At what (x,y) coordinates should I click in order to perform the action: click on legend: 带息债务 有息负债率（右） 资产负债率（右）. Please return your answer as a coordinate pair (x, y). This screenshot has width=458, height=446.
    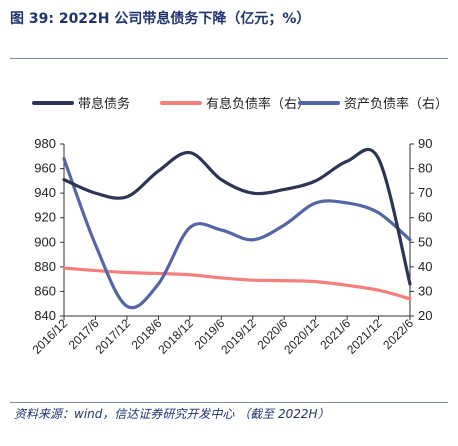
    Looking at the image, I should click on (240, 104).